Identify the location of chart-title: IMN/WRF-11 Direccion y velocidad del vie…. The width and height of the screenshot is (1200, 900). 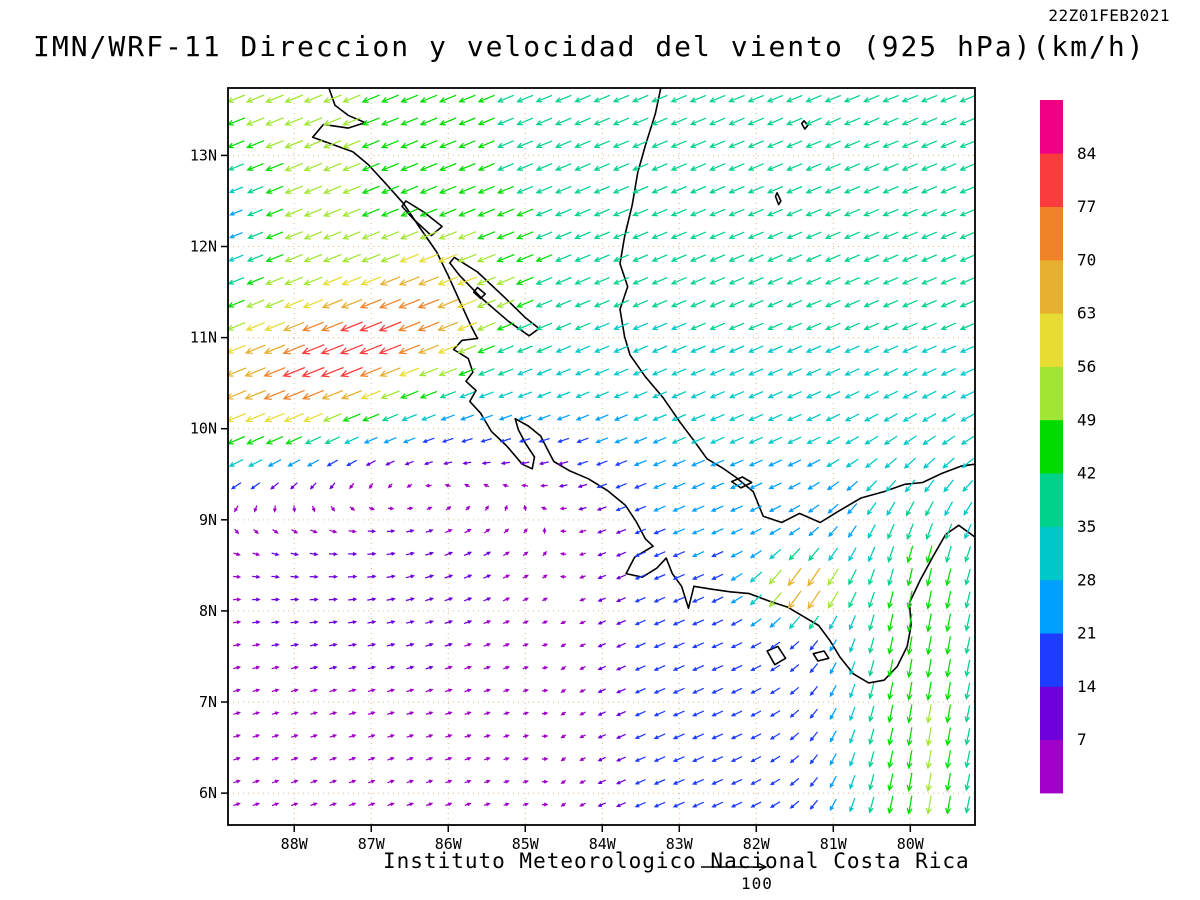
(589, 46).